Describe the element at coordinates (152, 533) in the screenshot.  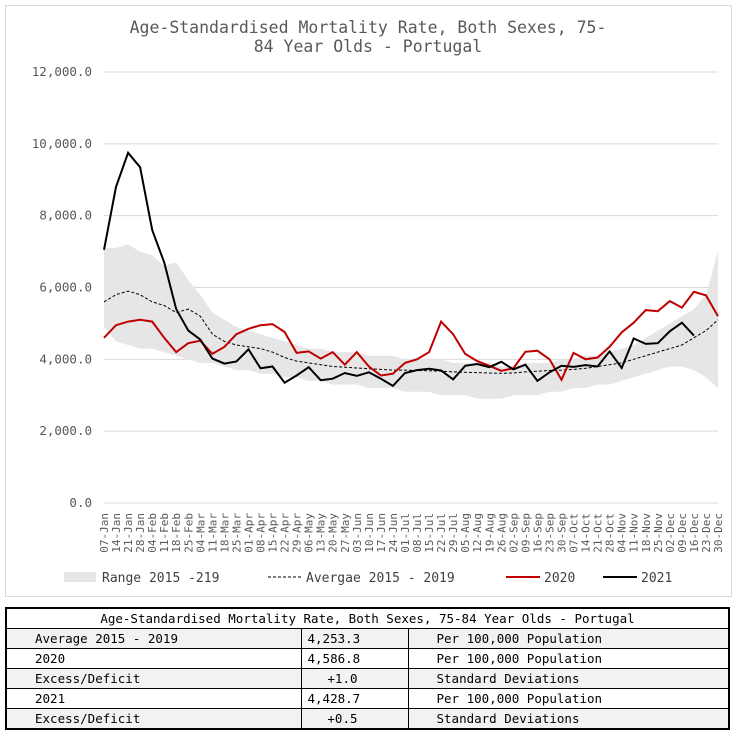
I see `x-tick-label: 04-Feb` at that location.